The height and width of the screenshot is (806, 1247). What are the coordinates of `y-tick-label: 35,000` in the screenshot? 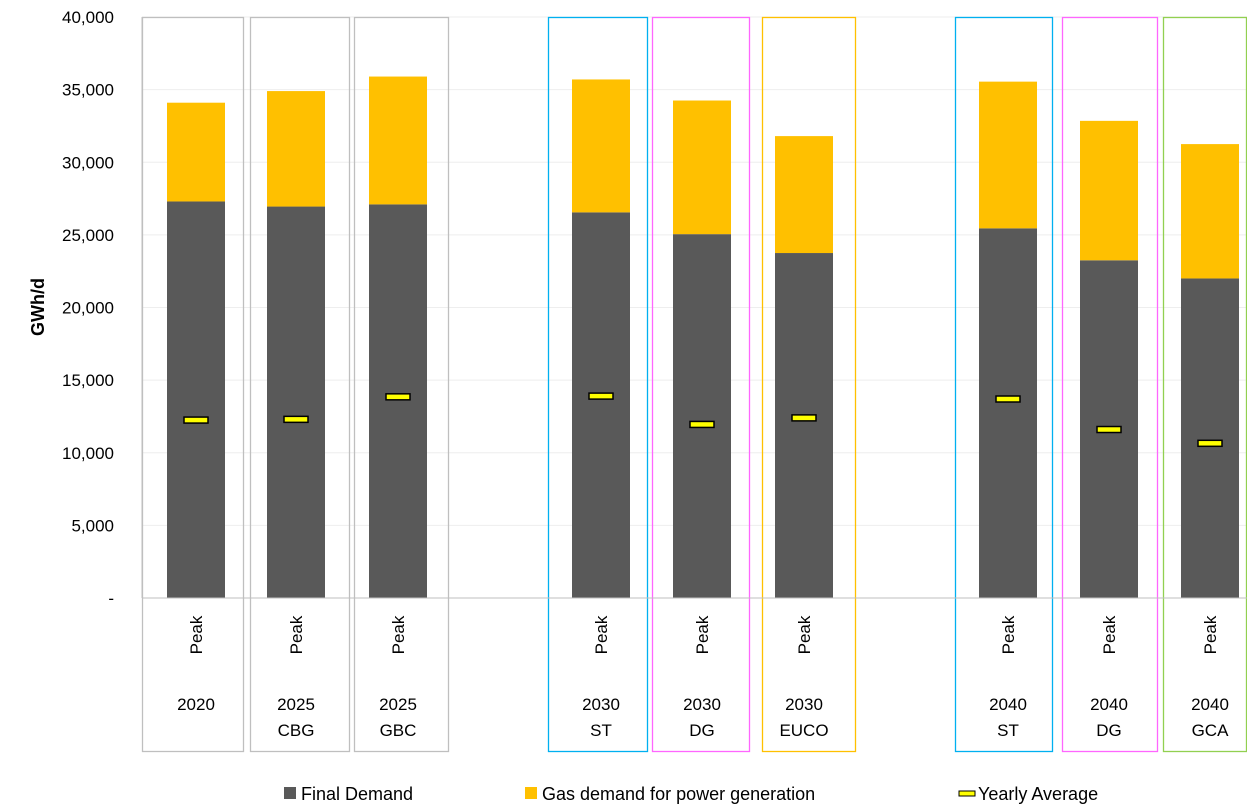 It's located at (88, 90).